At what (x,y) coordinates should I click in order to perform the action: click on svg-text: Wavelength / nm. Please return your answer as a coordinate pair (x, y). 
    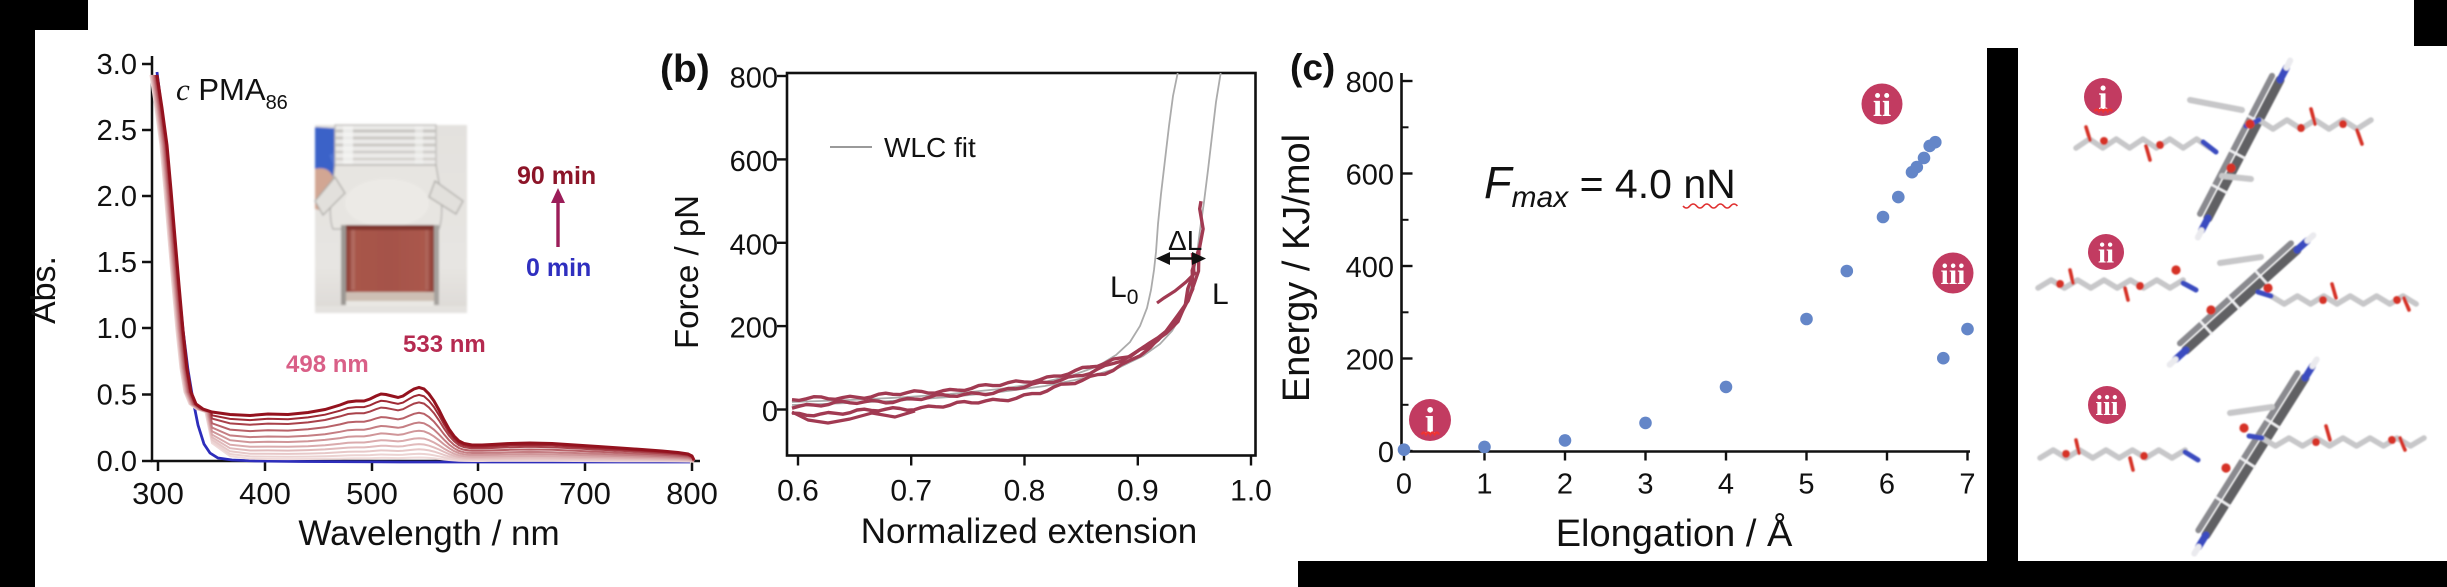
    Looking at the image, I should click on (428, 533).